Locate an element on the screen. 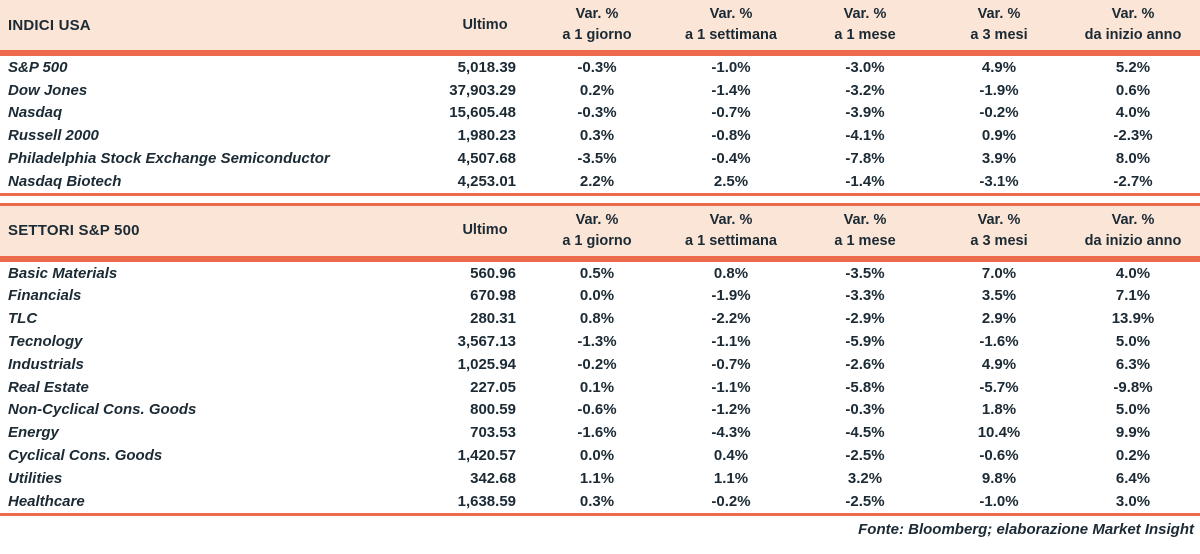 This screenshot has height=554, width=1200. table-row: Energy 703.53 -1.6% -4.3% -4.5% 10.4% 9.9% is located at coordinates (600, 432).